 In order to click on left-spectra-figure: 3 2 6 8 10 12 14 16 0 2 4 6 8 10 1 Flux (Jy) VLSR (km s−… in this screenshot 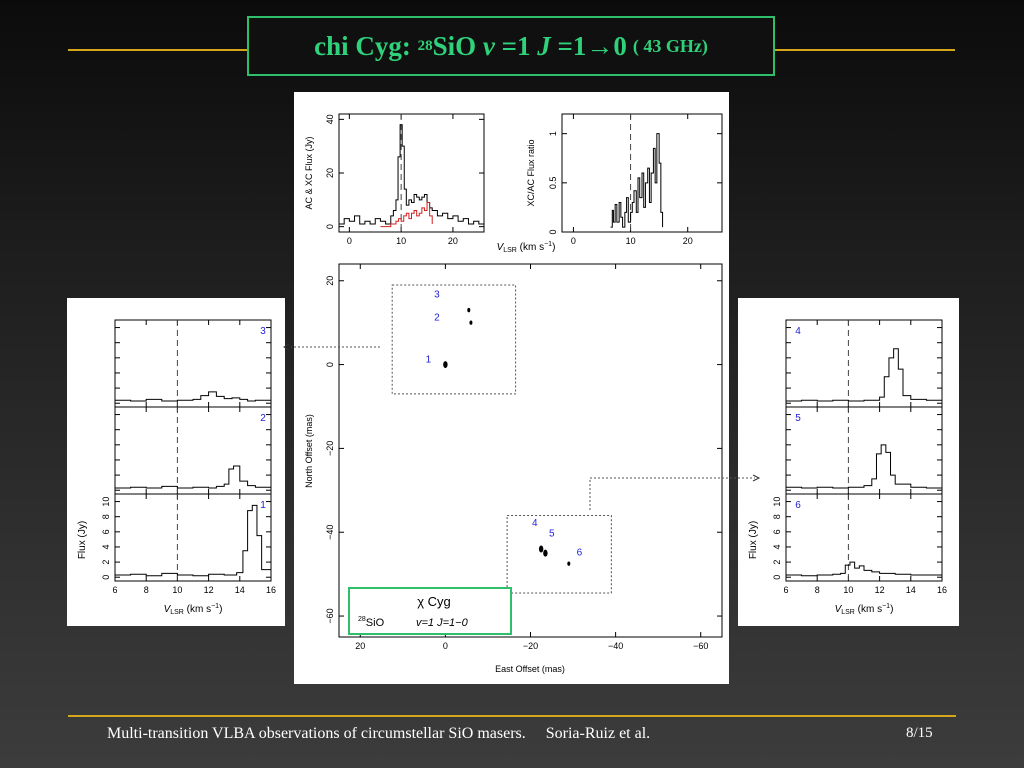, I will do `click(176, 467)`.